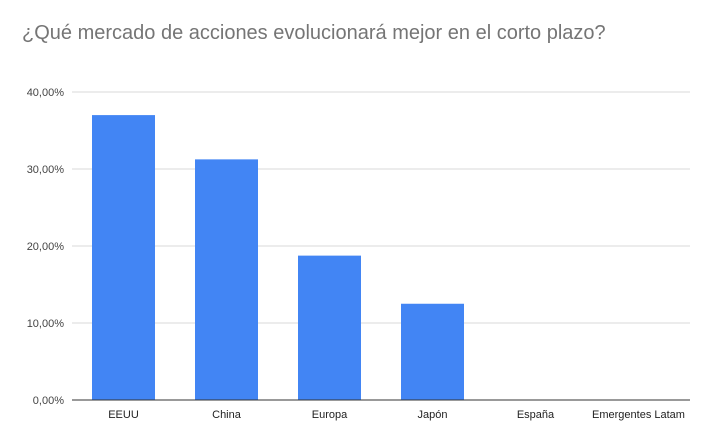 The width and height of the screenshot is (713, 443). Describe the element at coordinates (433, 415) in the screenshot. I see `x-tick-label: Japón` at that location.